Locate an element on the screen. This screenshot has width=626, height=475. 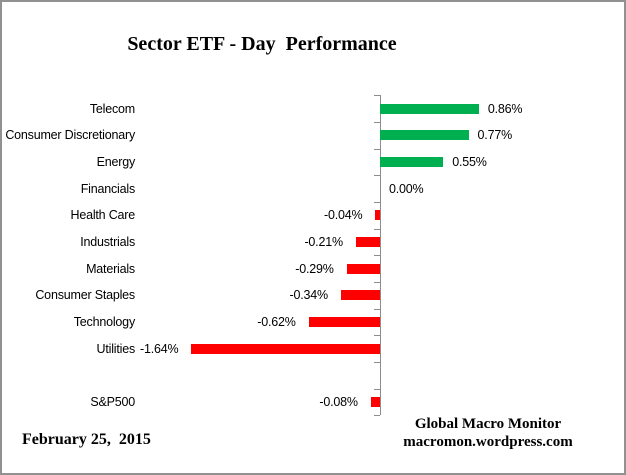
value-label-materials: -0.29% is located at coordinates (314, 268).